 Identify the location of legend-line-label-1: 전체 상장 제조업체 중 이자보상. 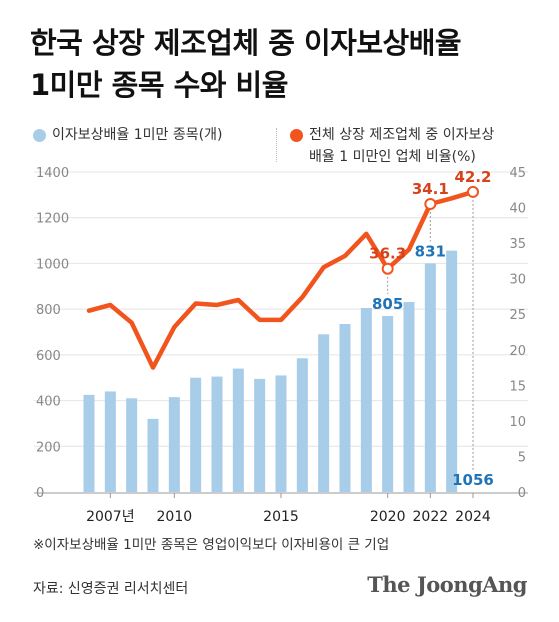
(402, 135).